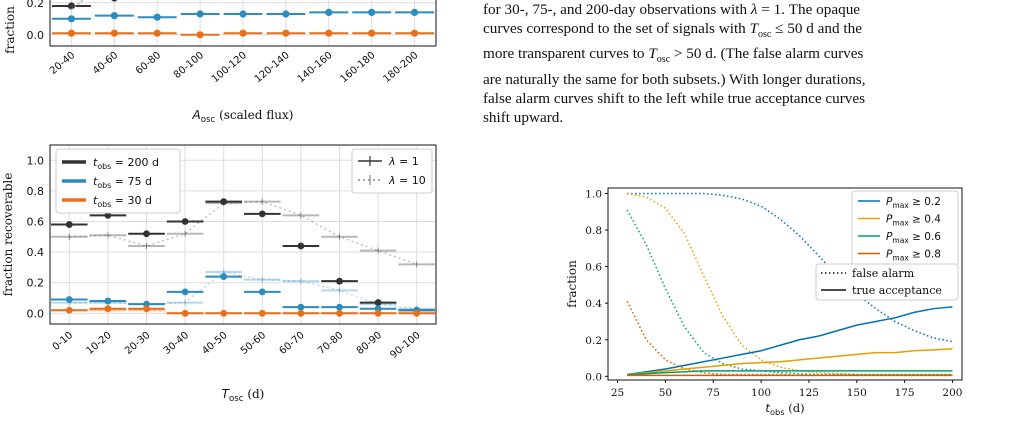 This screenshot has height=424, width=1022. Describe the element at coordinates (358, 67) in the screenshot. I see `x-tick-label: 160-180` at that location.